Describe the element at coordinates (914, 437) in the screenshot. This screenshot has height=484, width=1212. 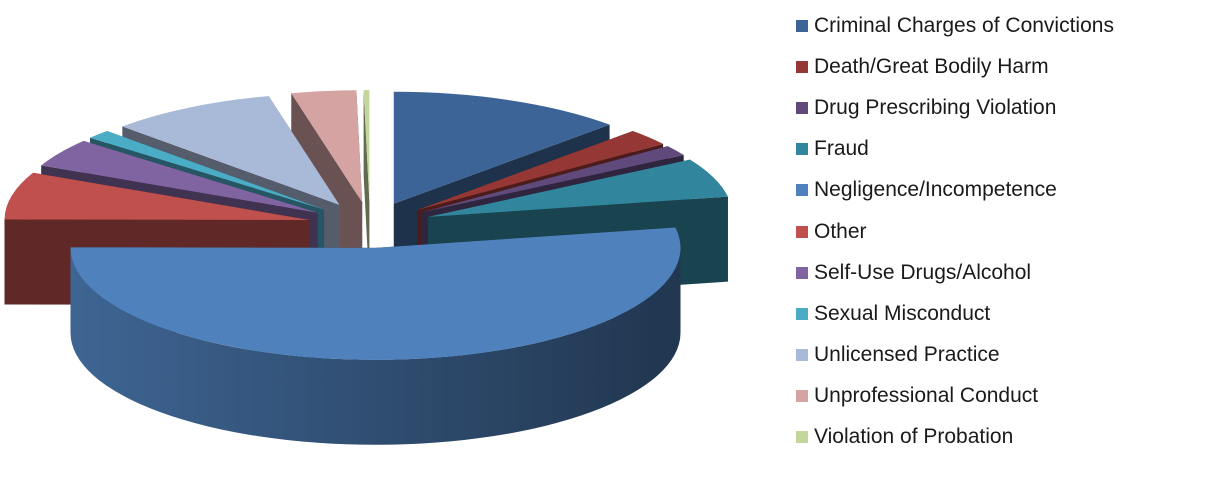
I see `legend-label: Violation of Probation` at that location.